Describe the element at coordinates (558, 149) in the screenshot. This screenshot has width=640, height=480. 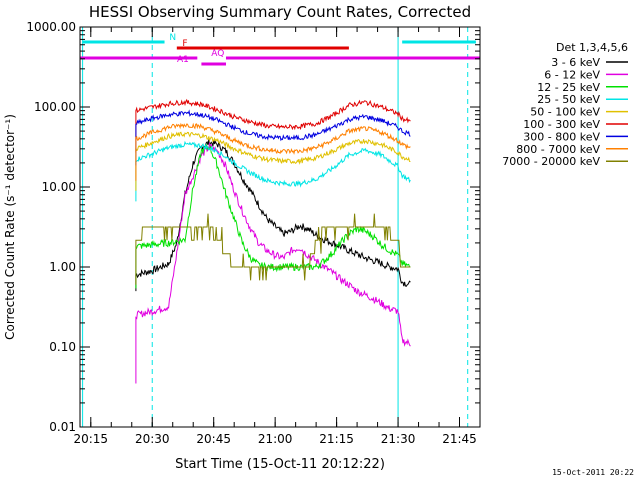
I see `legend-label-7: 800 - 7000 keV` at that location.